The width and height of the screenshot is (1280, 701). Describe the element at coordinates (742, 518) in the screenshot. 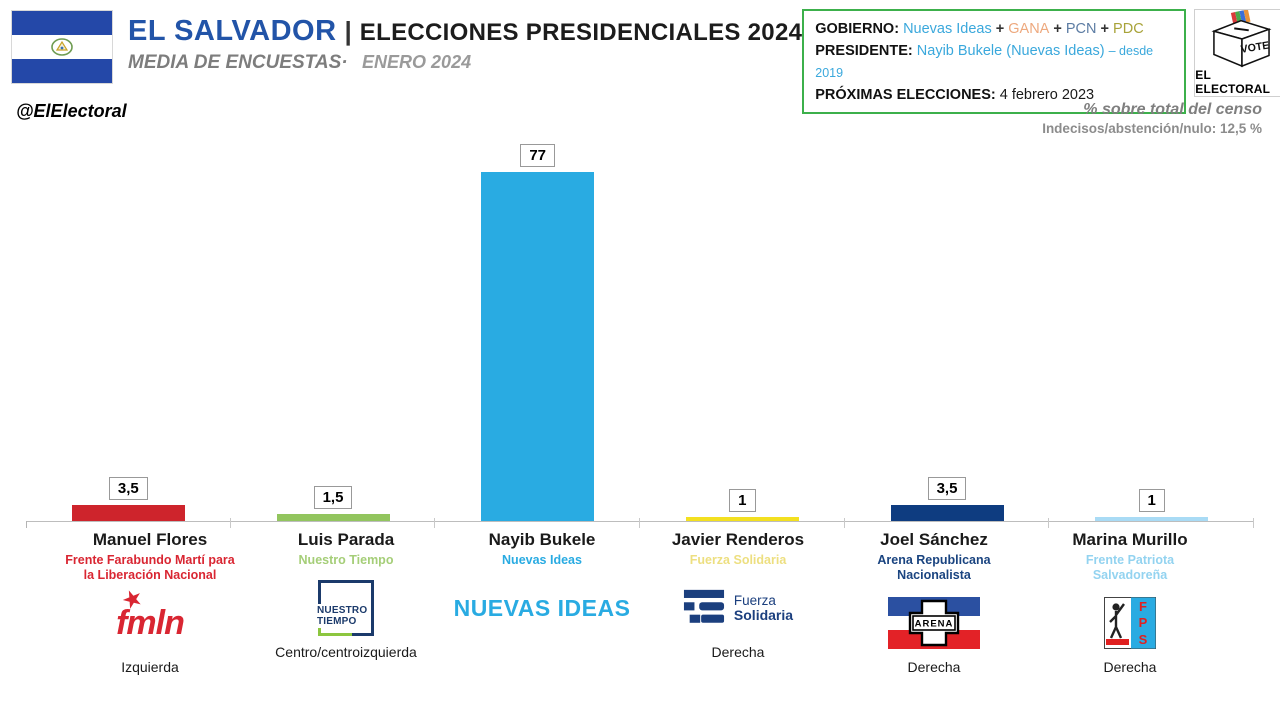

I see `bar-javier-renderos` at that location.